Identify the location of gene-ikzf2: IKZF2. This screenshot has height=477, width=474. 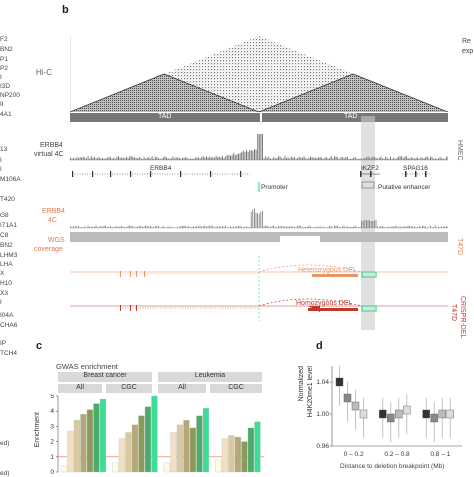
(370, 168).